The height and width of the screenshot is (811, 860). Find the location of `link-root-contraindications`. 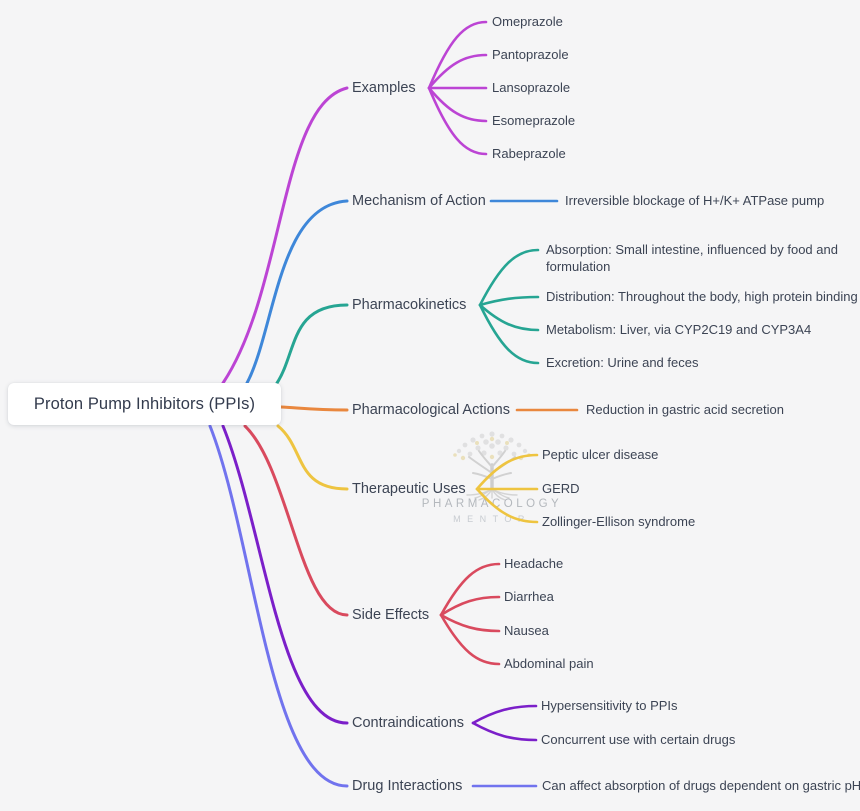

link-root-contraindications is located at coordinates (285, 574).